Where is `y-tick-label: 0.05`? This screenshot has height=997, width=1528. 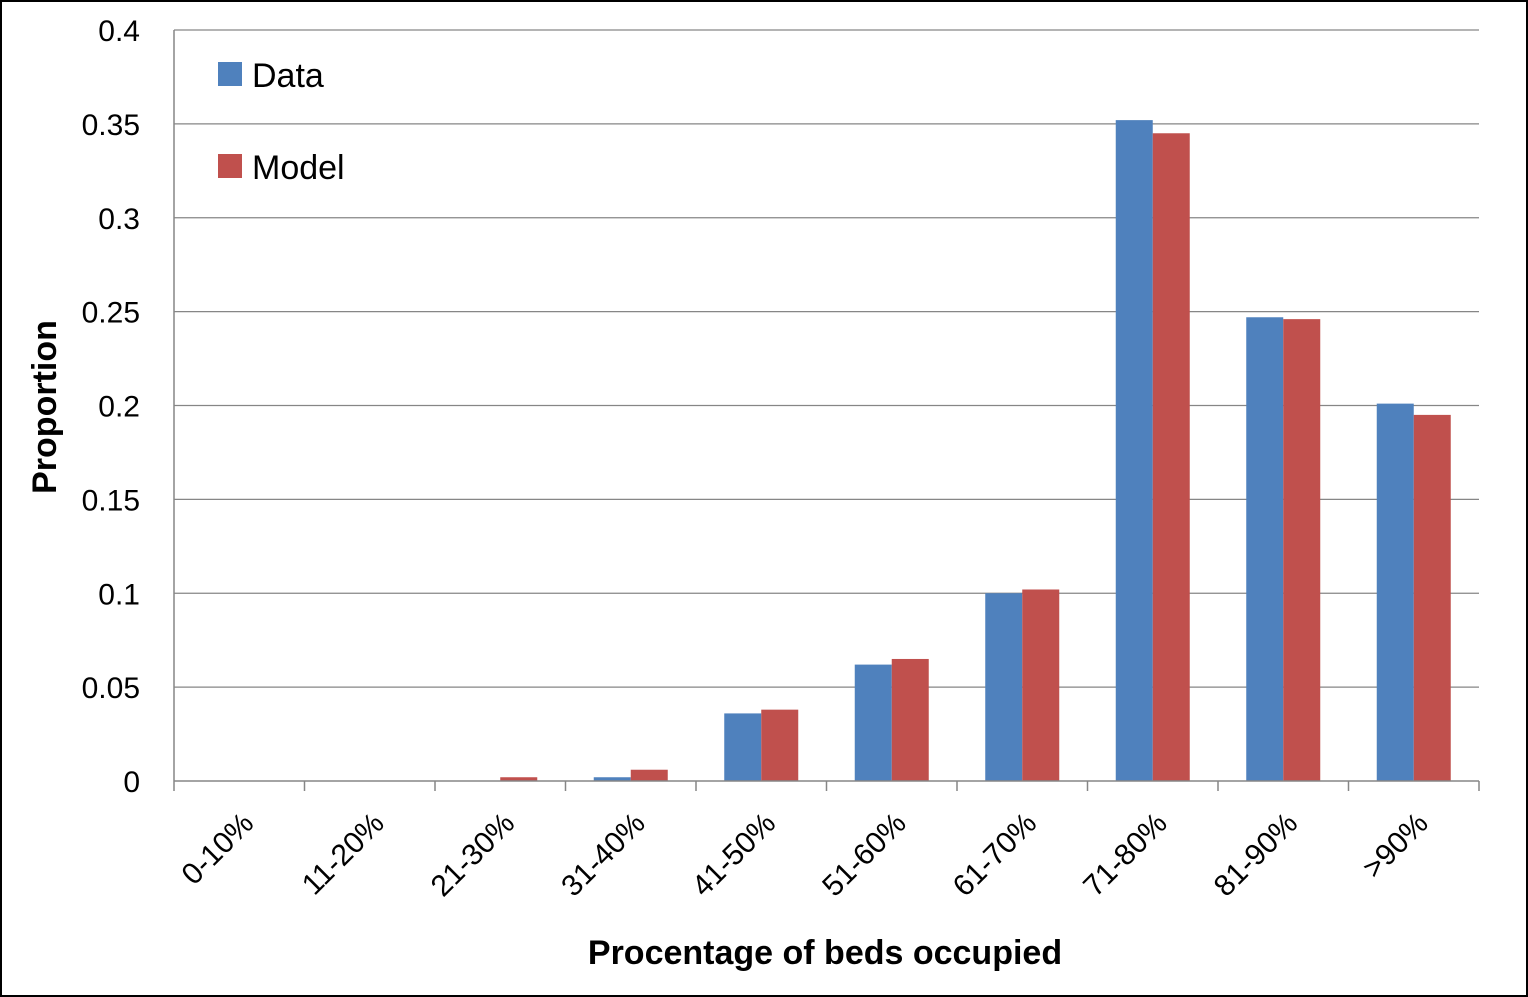
y-tick-label: 0.05 is located at coordinates (111, 688).